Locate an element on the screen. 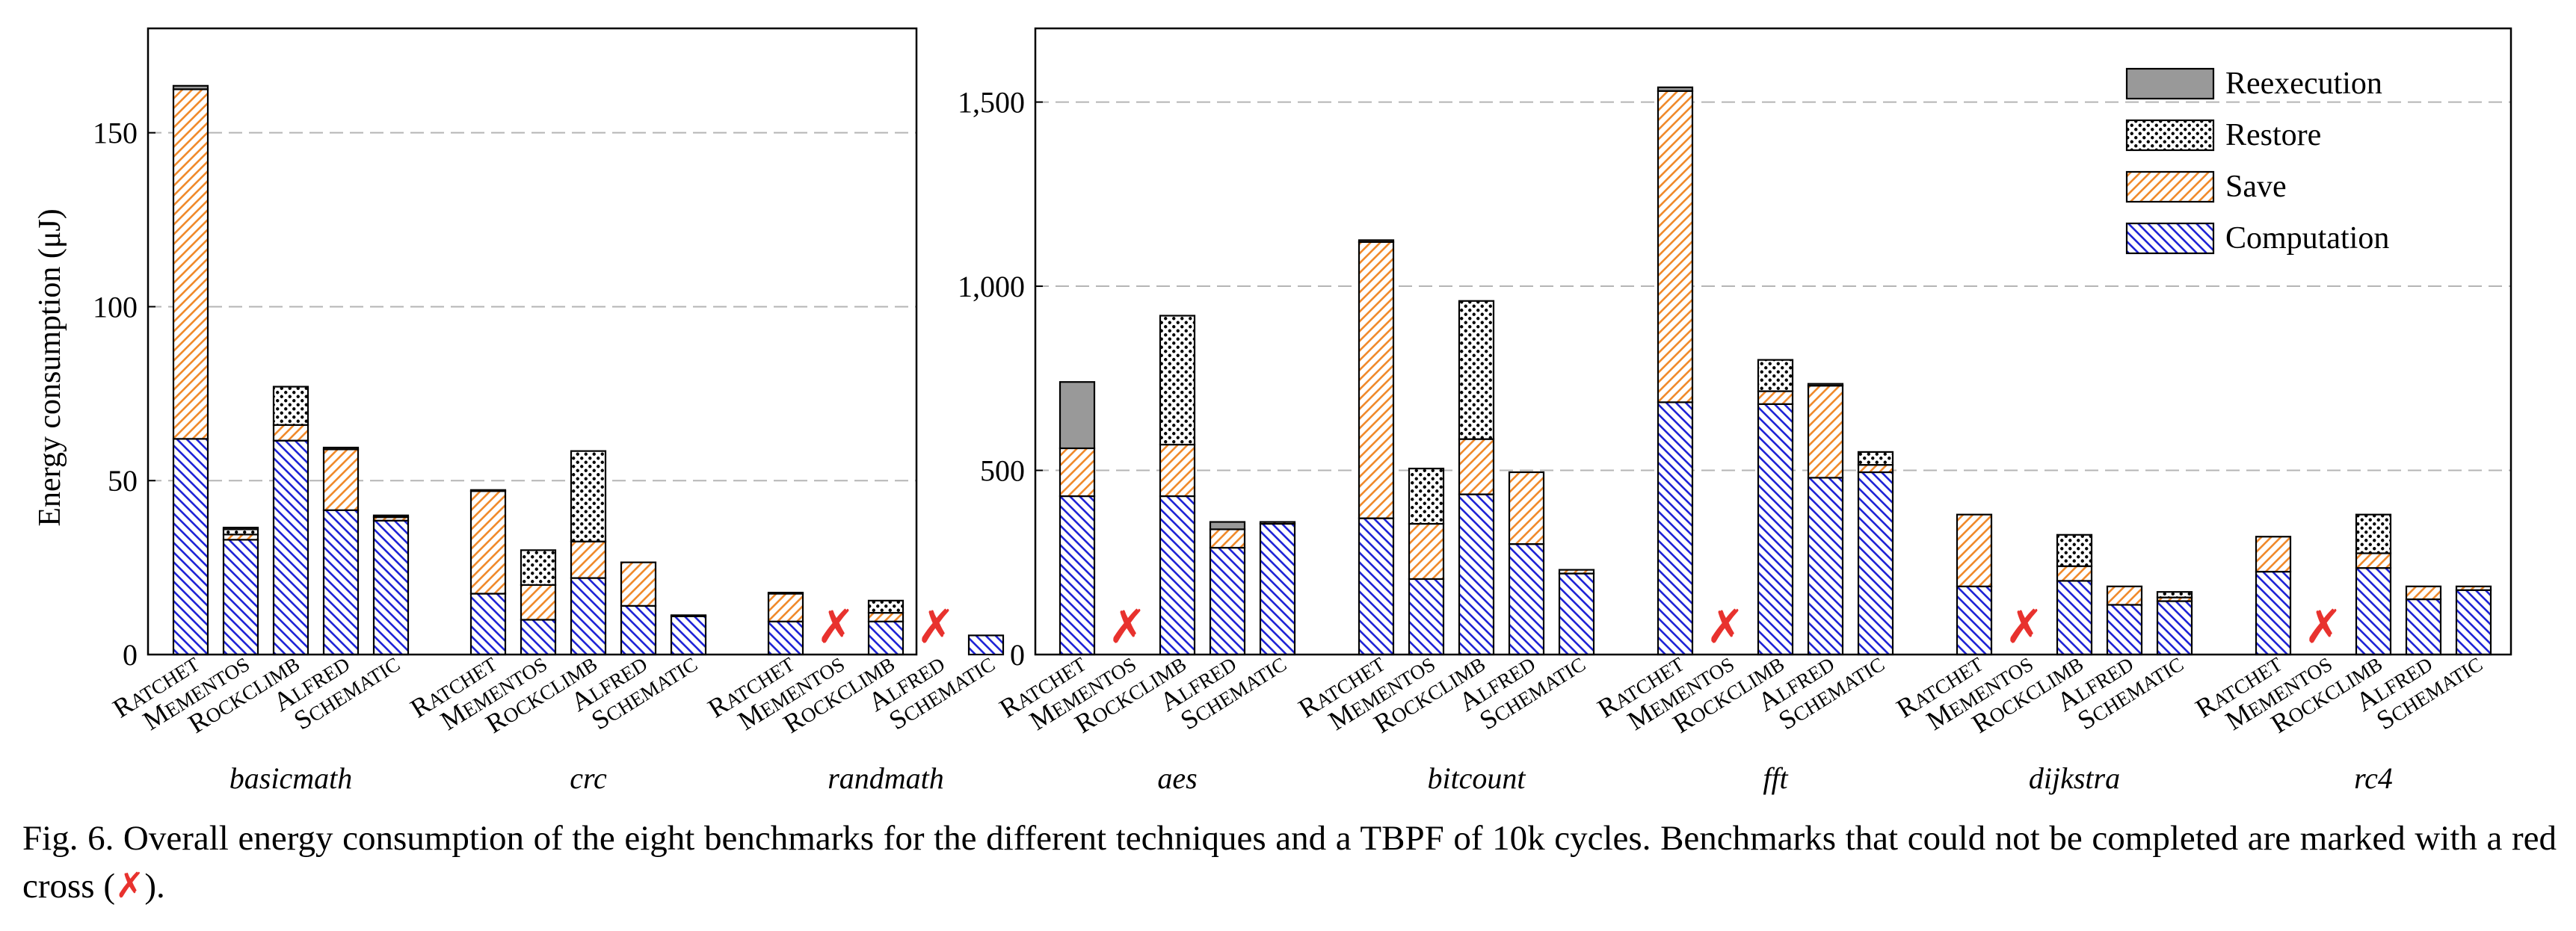 The image size is (2576, 931). benchmark-label: dijkstra is located at coordinates (2074, 778).